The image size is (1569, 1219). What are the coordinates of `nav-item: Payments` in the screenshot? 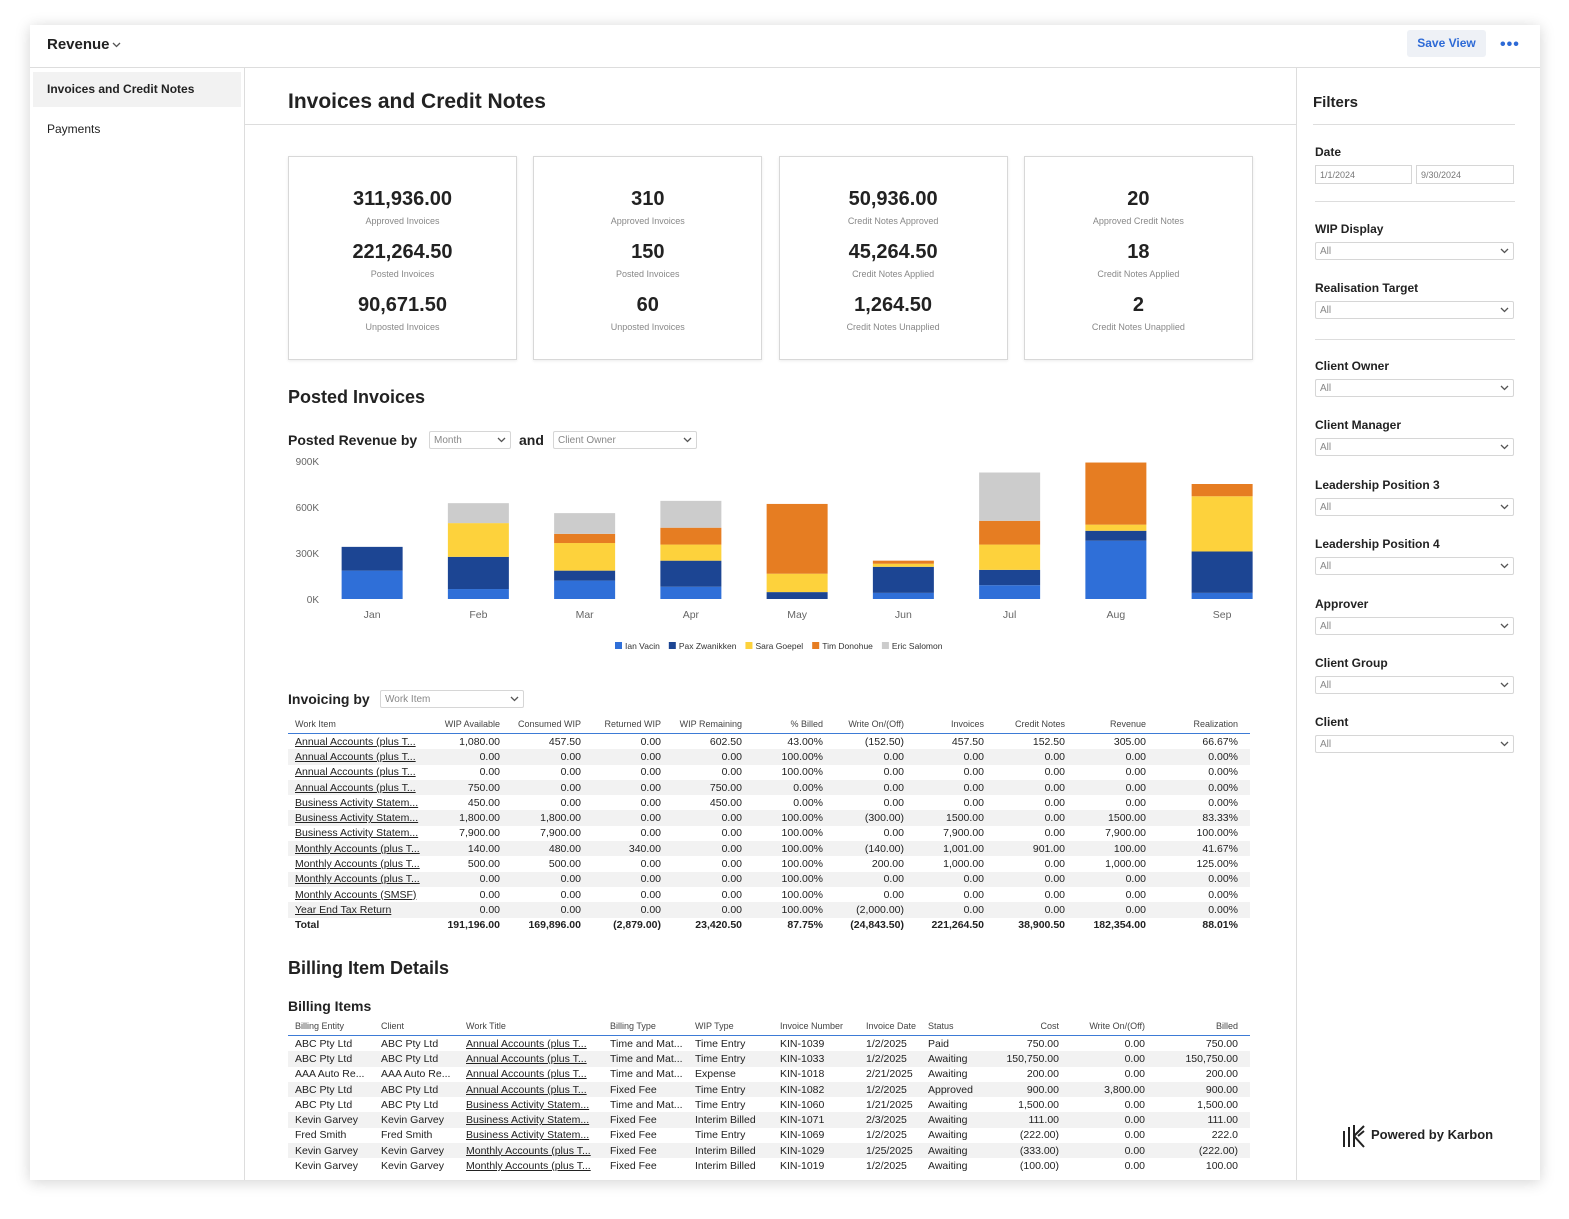 It's located at (74, 129).